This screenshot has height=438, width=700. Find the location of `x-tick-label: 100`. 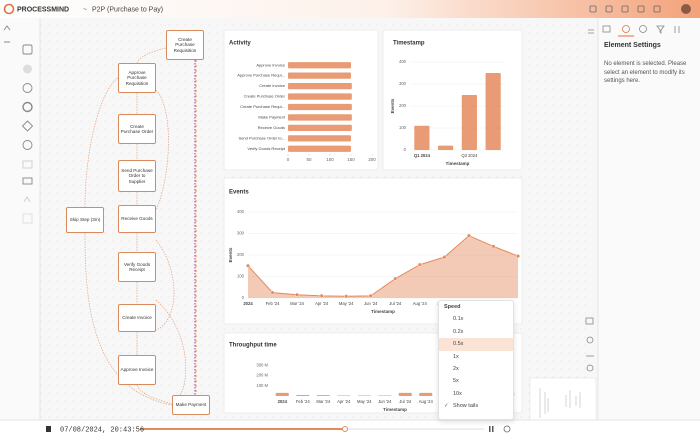

x-tick-label: 100 is located at coordinates (330, 159).